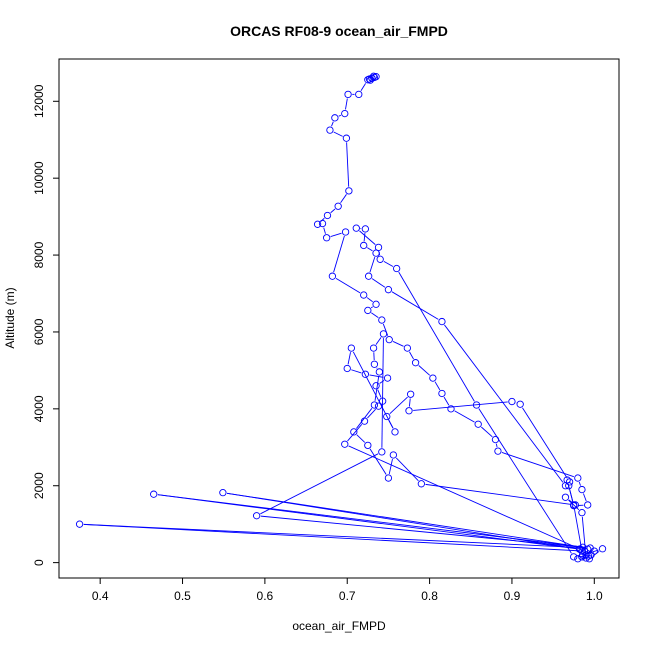 The image size is (650, 650). Describe the element at coordinates (39, 101) in the screenshot. I see `y-tick-label: 12000` at that location.